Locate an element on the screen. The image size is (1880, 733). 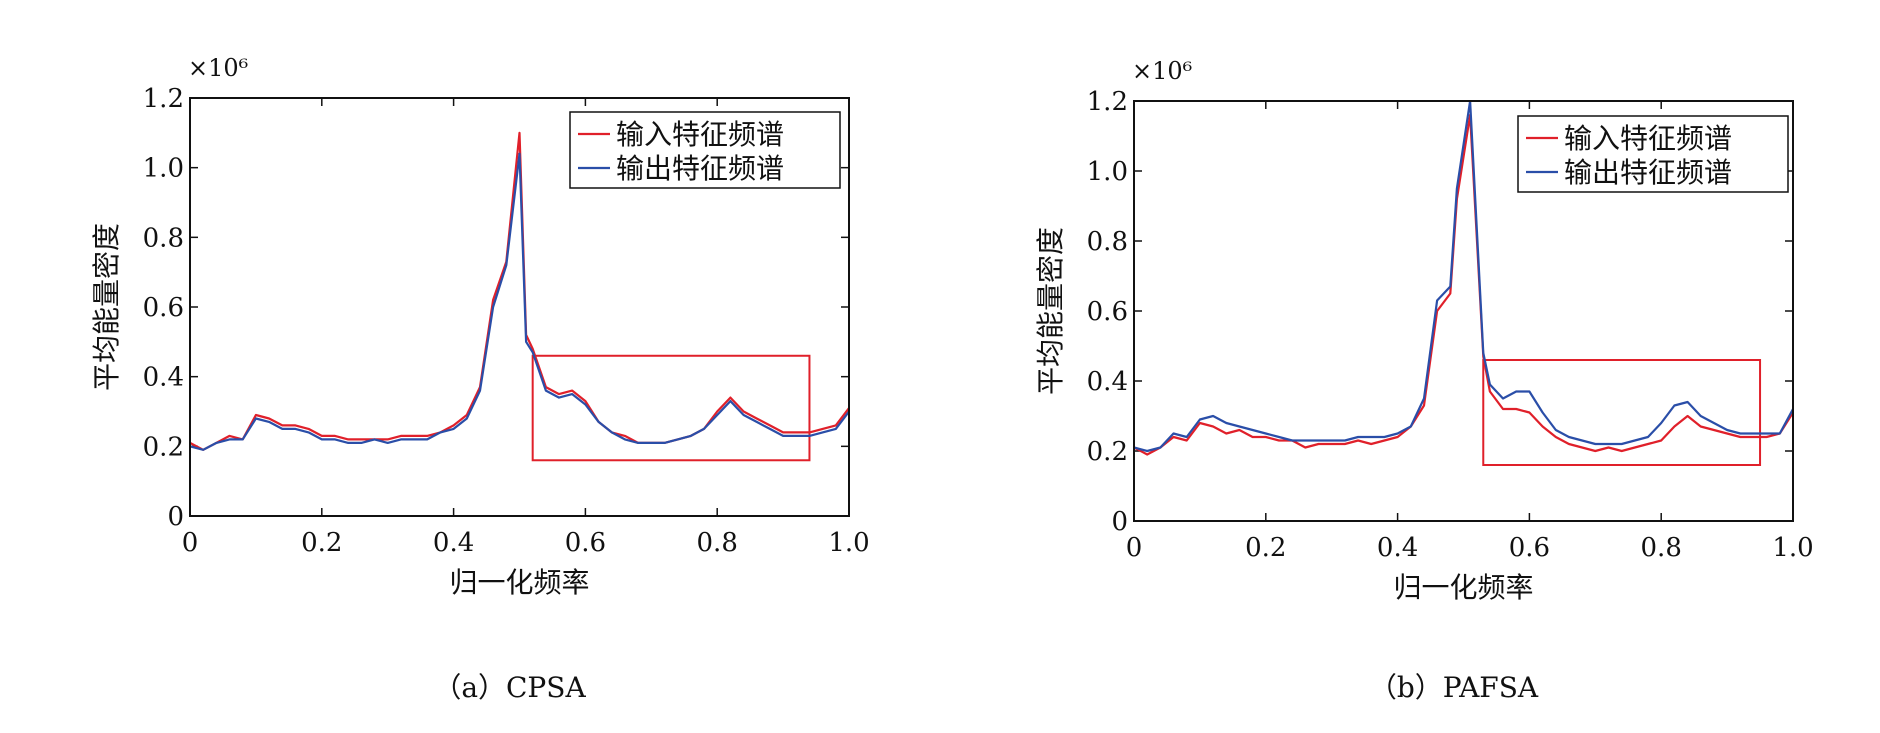
series-line-output is located at coordinates (519, 301).